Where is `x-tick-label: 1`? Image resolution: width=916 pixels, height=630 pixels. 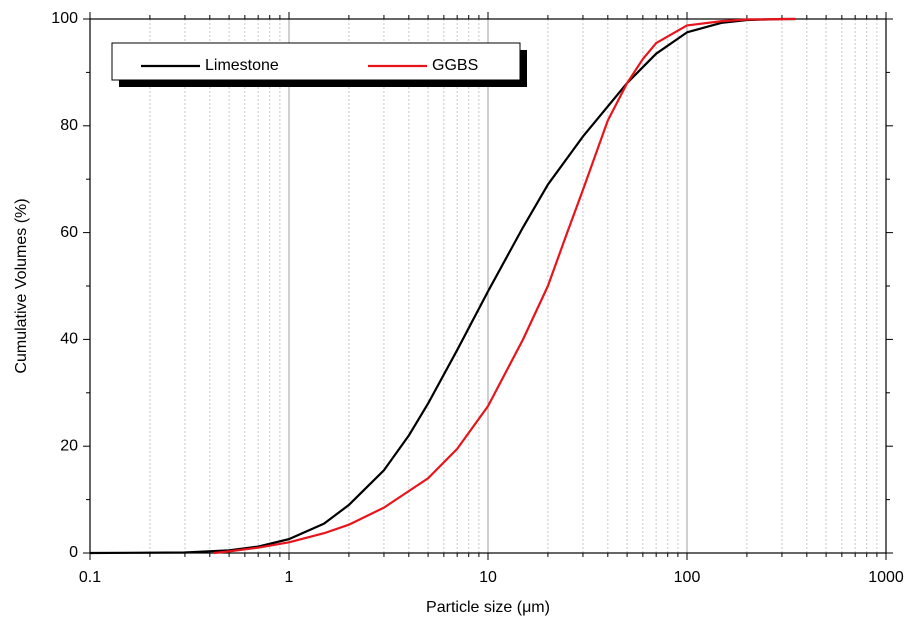 x-tick-label: 1 is located at coordinates (289, 577).